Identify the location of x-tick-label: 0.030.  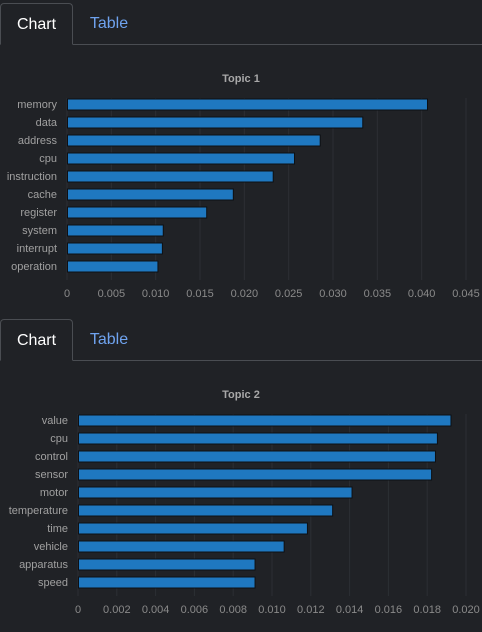
(333, 294).